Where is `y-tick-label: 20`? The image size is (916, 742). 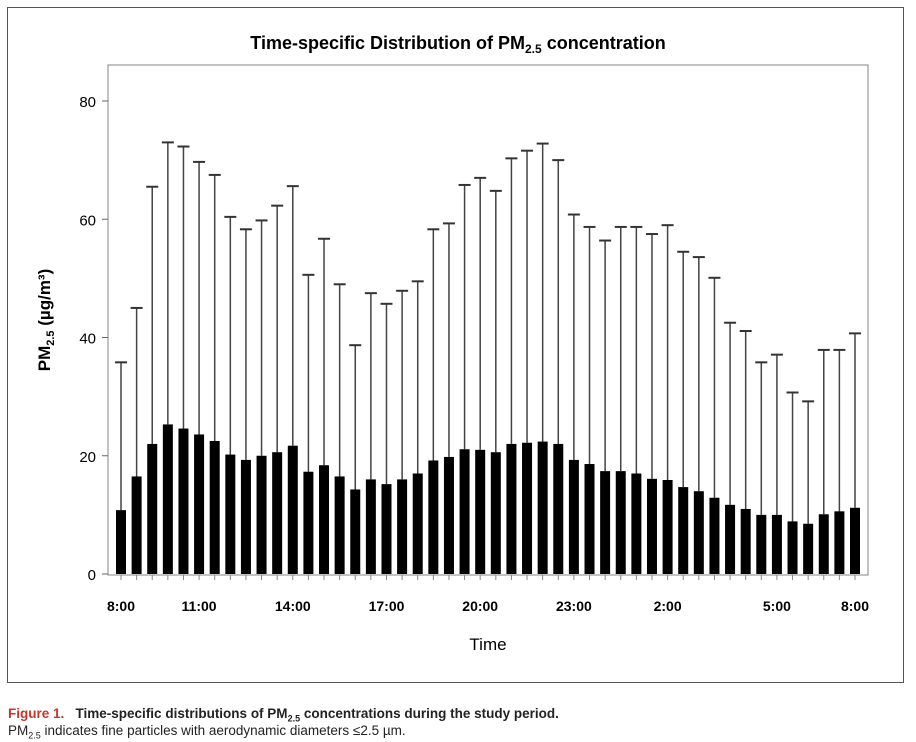 y-tick-label: 20 is located at coordinates (87, 457).